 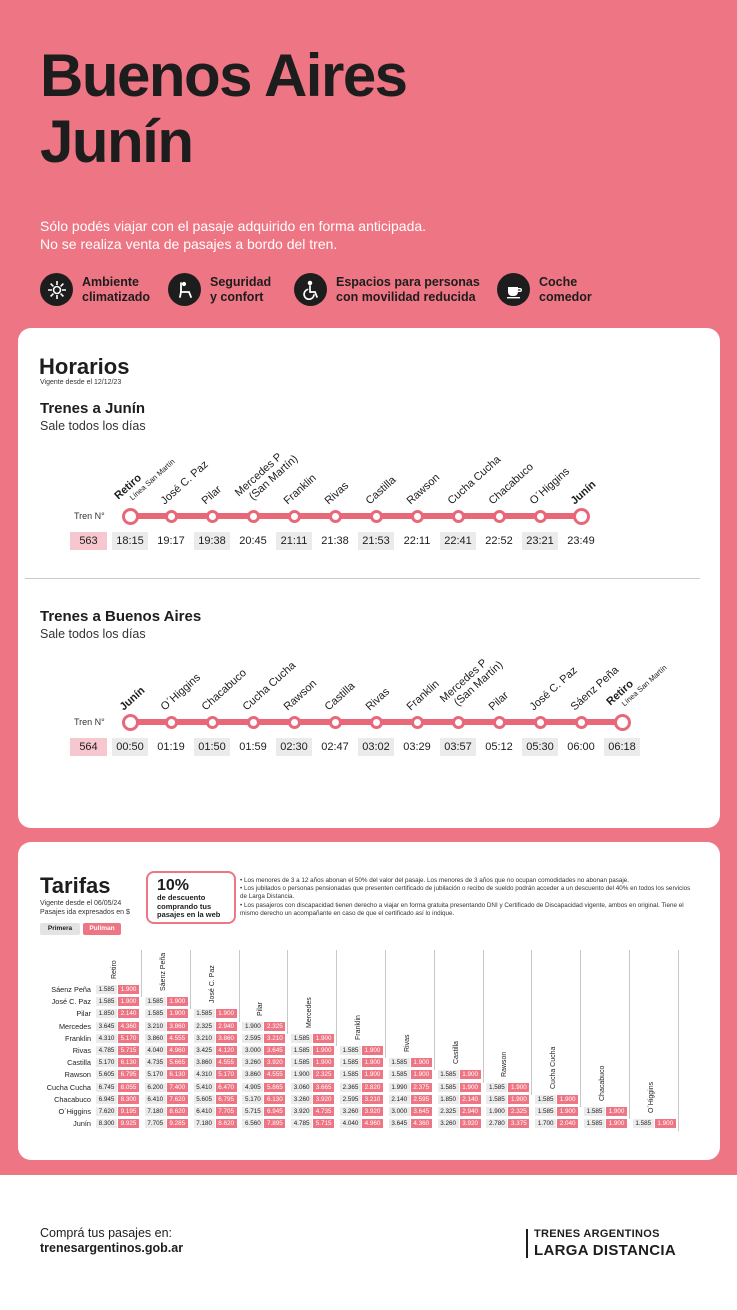 What do you see at coordinates (204, 1050) in the screenshot?
I see `fare-primera: 3.425` at bounding box center [204, 1050].